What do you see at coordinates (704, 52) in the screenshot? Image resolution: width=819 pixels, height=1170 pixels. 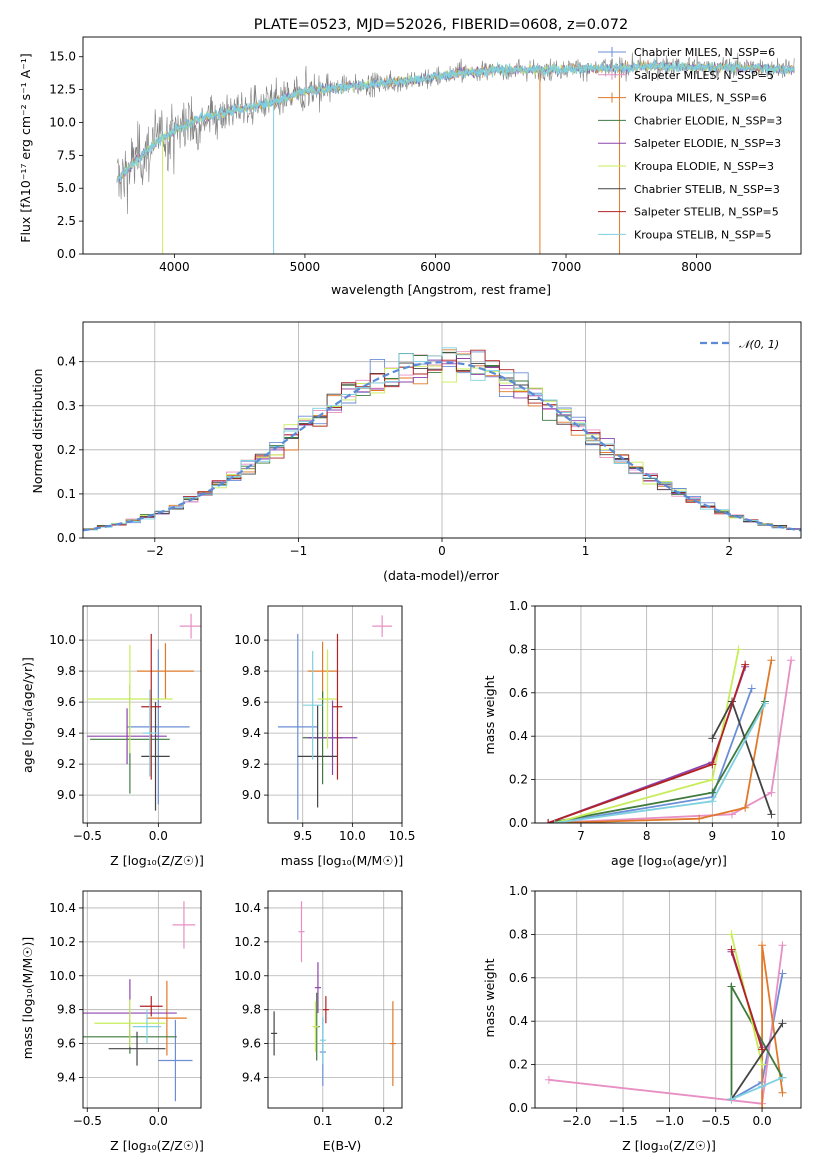 I see `legend-entry: Chabrier MILES, N_SSP=6` at bounding box center [704, 52].